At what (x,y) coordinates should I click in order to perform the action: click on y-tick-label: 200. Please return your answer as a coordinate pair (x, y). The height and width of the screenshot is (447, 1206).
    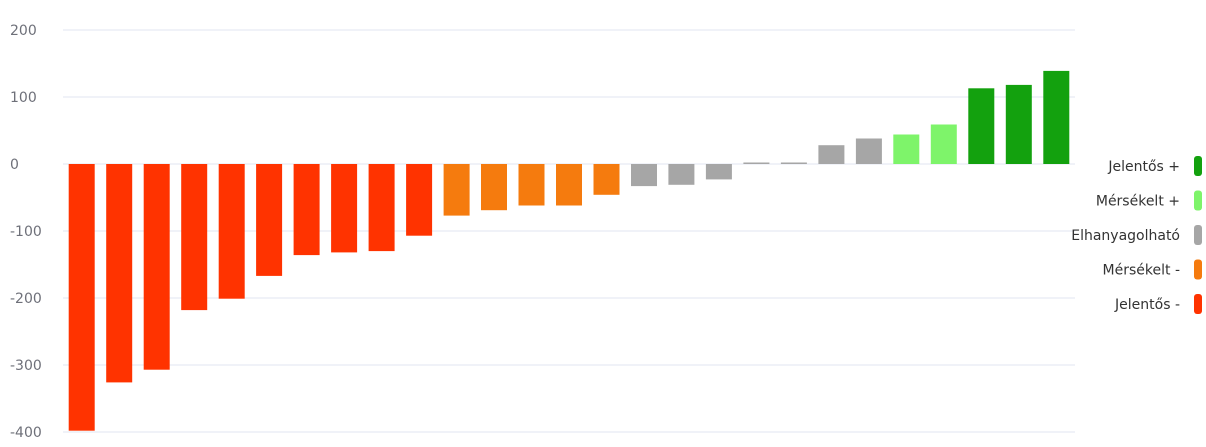
    Looking at the image, I should click on (23, 31).